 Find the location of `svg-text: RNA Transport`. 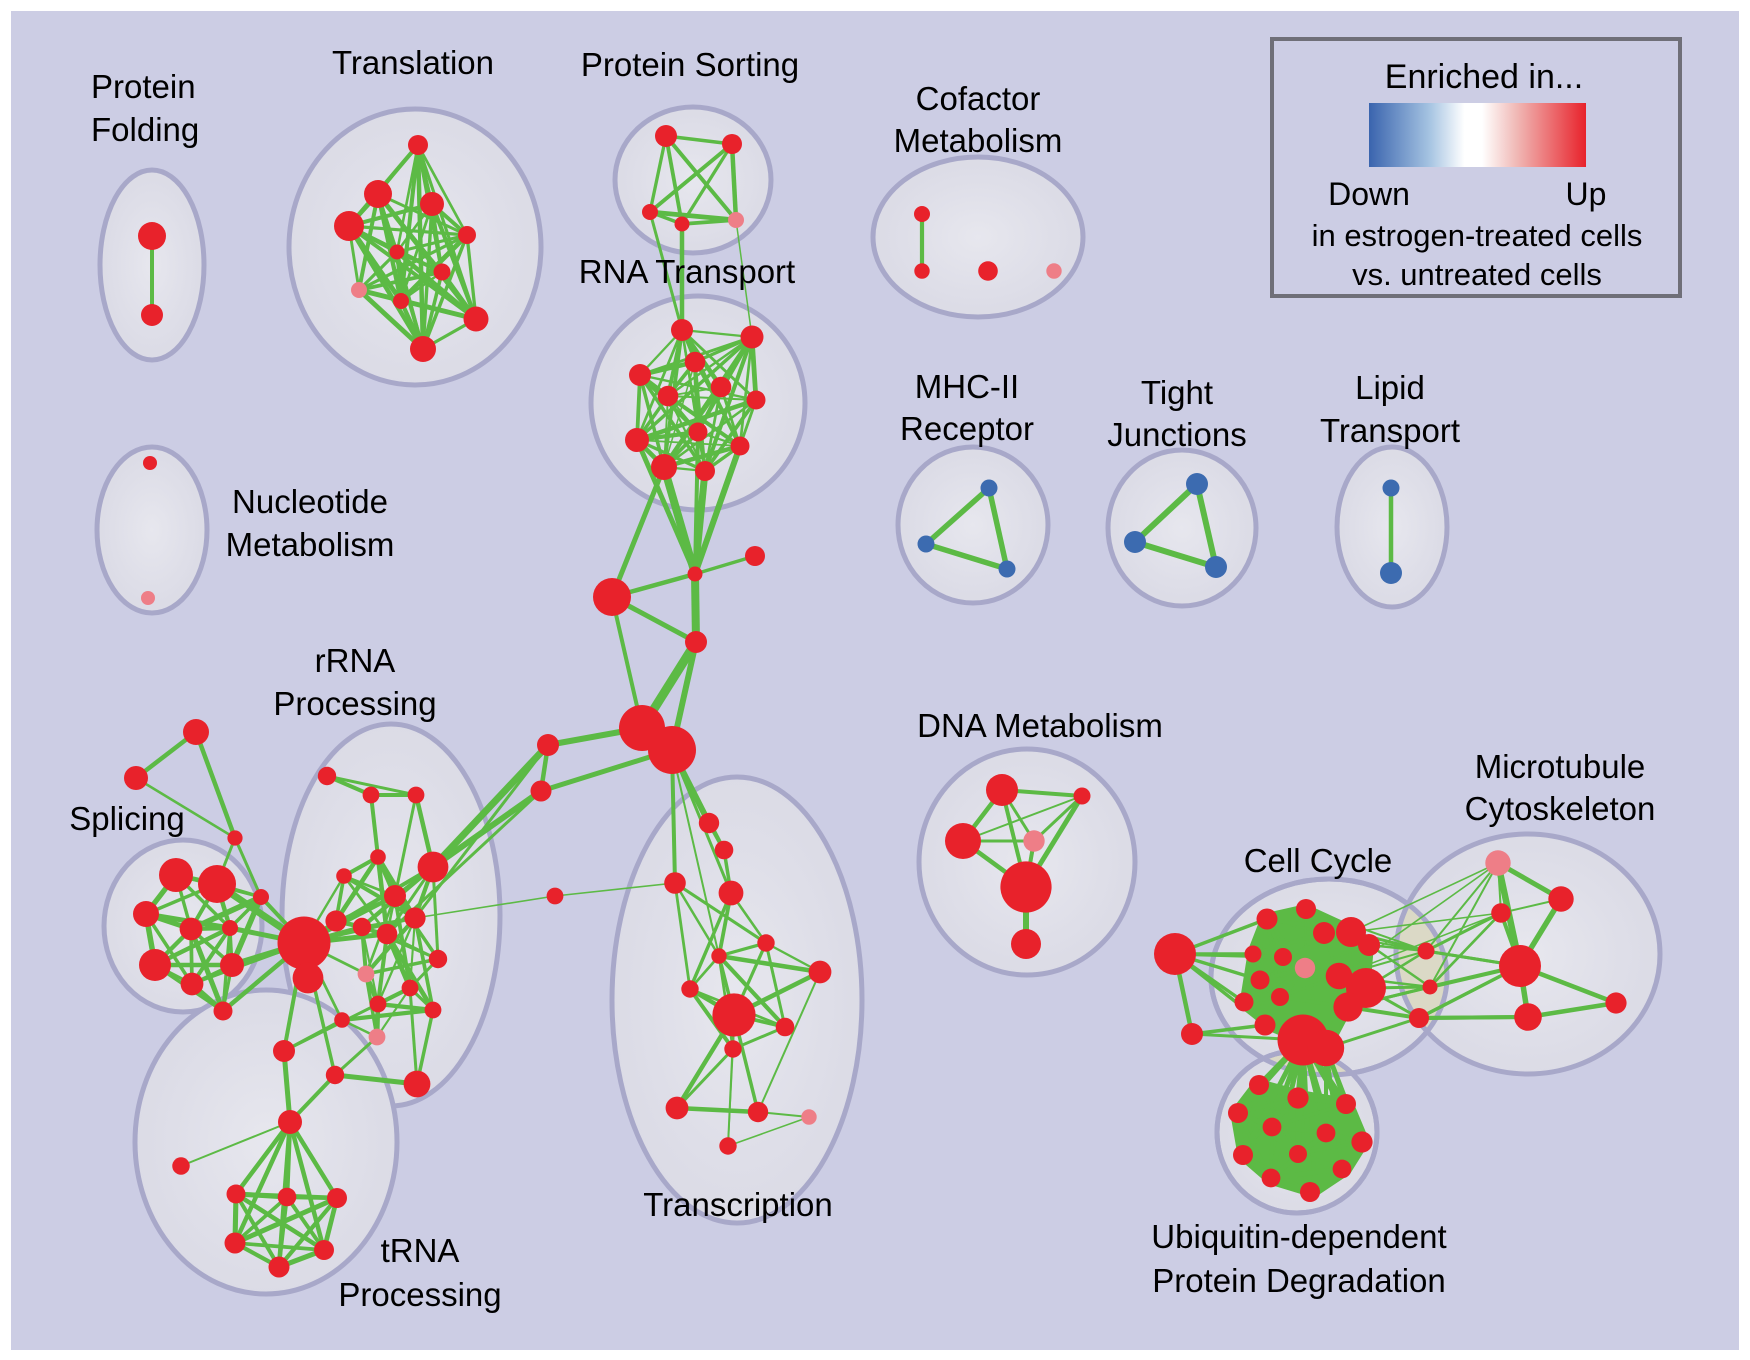

svg-text: RNA Transport is located at coordinates (687, 271).